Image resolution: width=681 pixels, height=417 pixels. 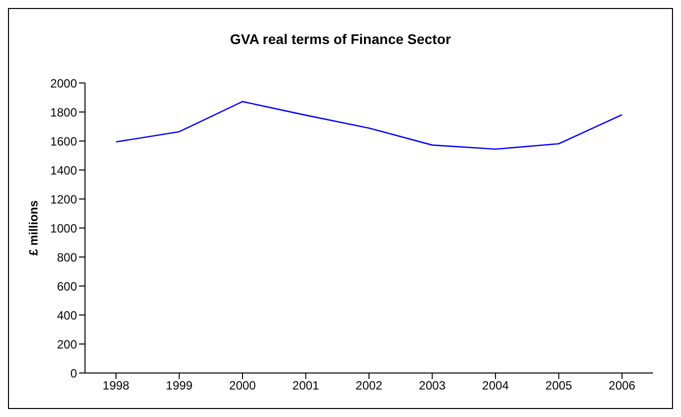 What do you see at coordinates (179, 385) in the screenshot?
I see `x-tick-label: 1999` at bounding box center [179, 385].